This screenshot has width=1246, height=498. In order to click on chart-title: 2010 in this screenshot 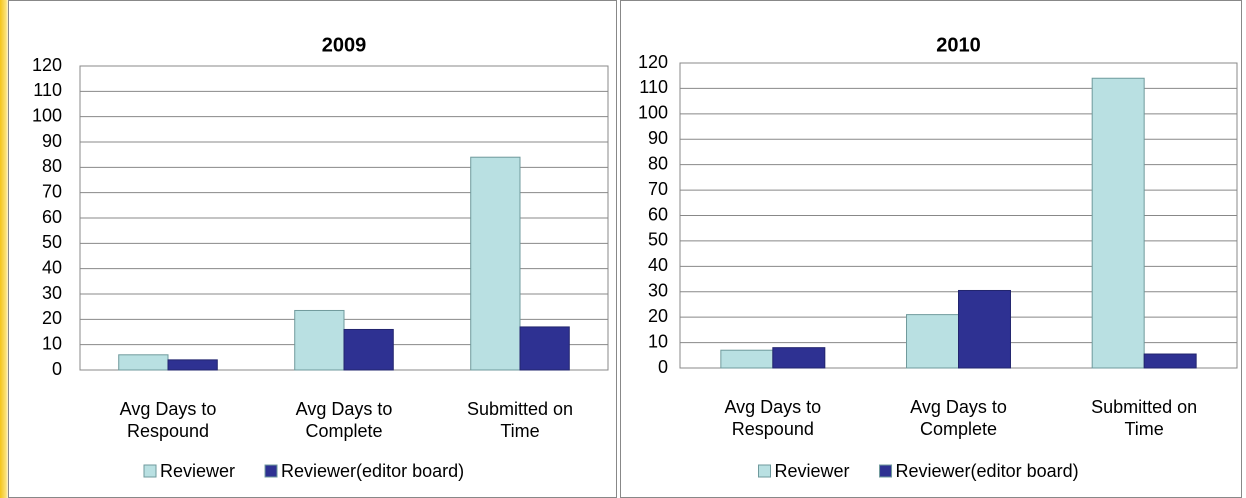, I will do `click(958, 45)`.